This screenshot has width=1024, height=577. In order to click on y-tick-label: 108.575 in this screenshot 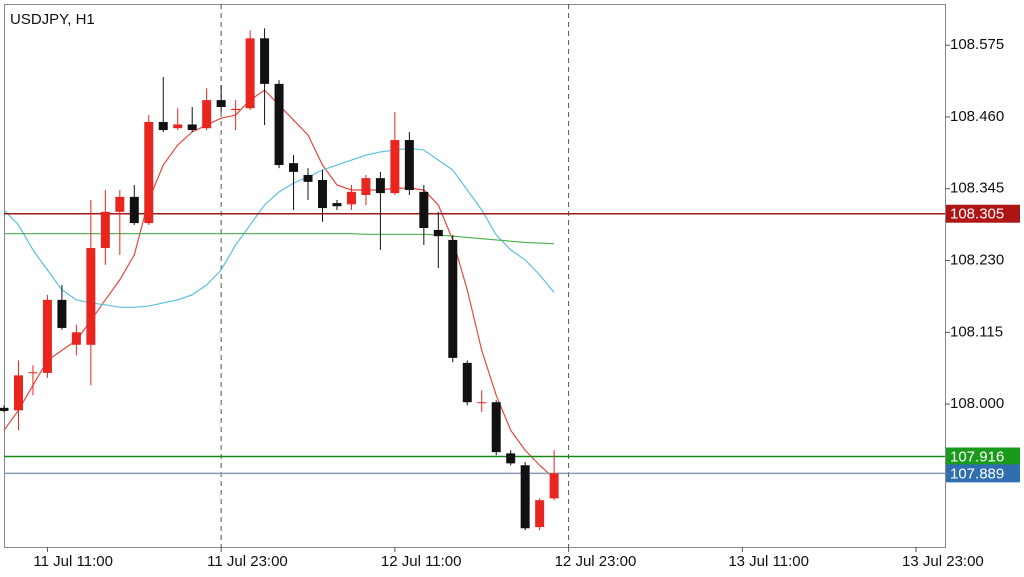, I will do `click(977, 44)`.